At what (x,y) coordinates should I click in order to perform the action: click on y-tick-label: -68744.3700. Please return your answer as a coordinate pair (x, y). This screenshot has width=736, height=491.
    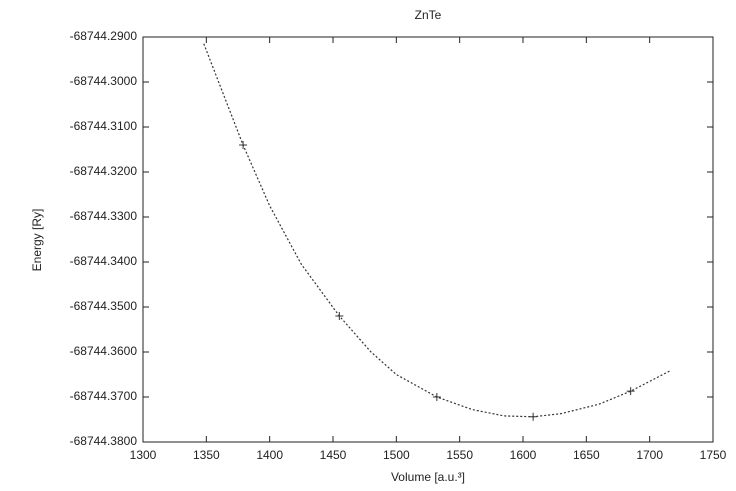
    Looking at the image, I should click on (104, 396).